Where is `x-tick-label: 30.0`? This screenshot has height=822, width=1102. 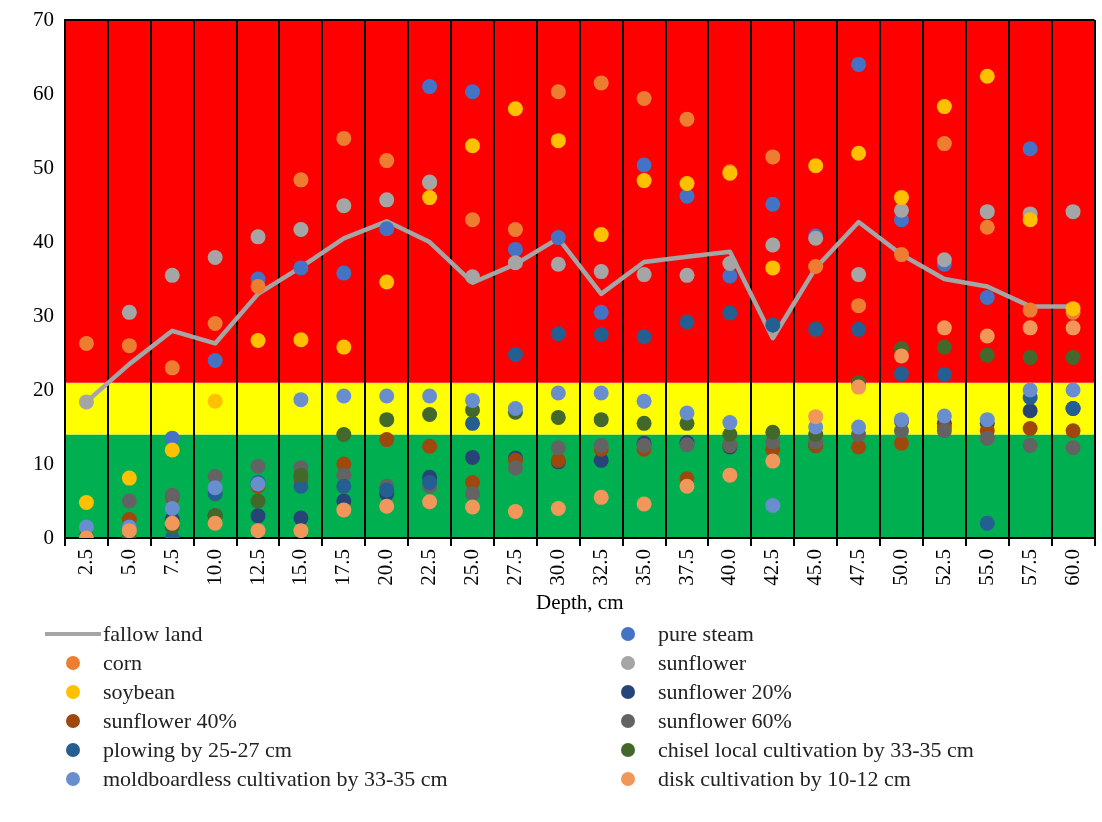
x-tick-label: 30.0 is located at coordinates (556, 567).